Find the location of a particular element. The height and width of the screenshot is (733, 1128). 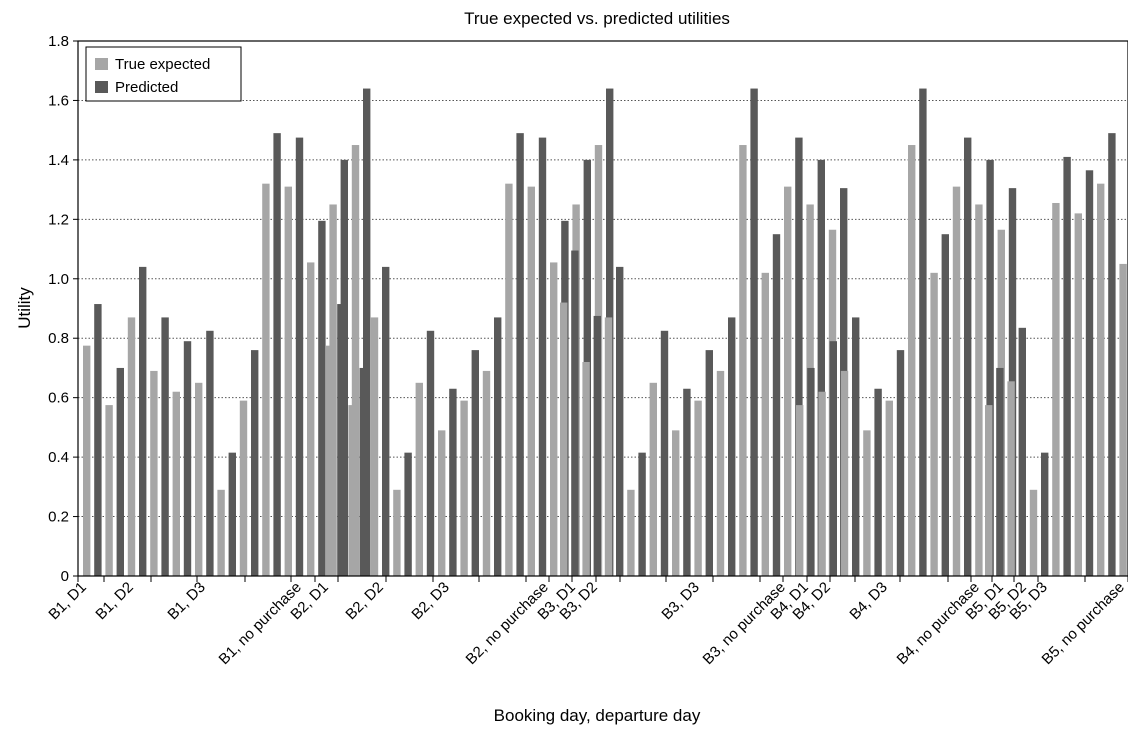

x-tick-label: B3, D3 is located at coordinates (680, 601).